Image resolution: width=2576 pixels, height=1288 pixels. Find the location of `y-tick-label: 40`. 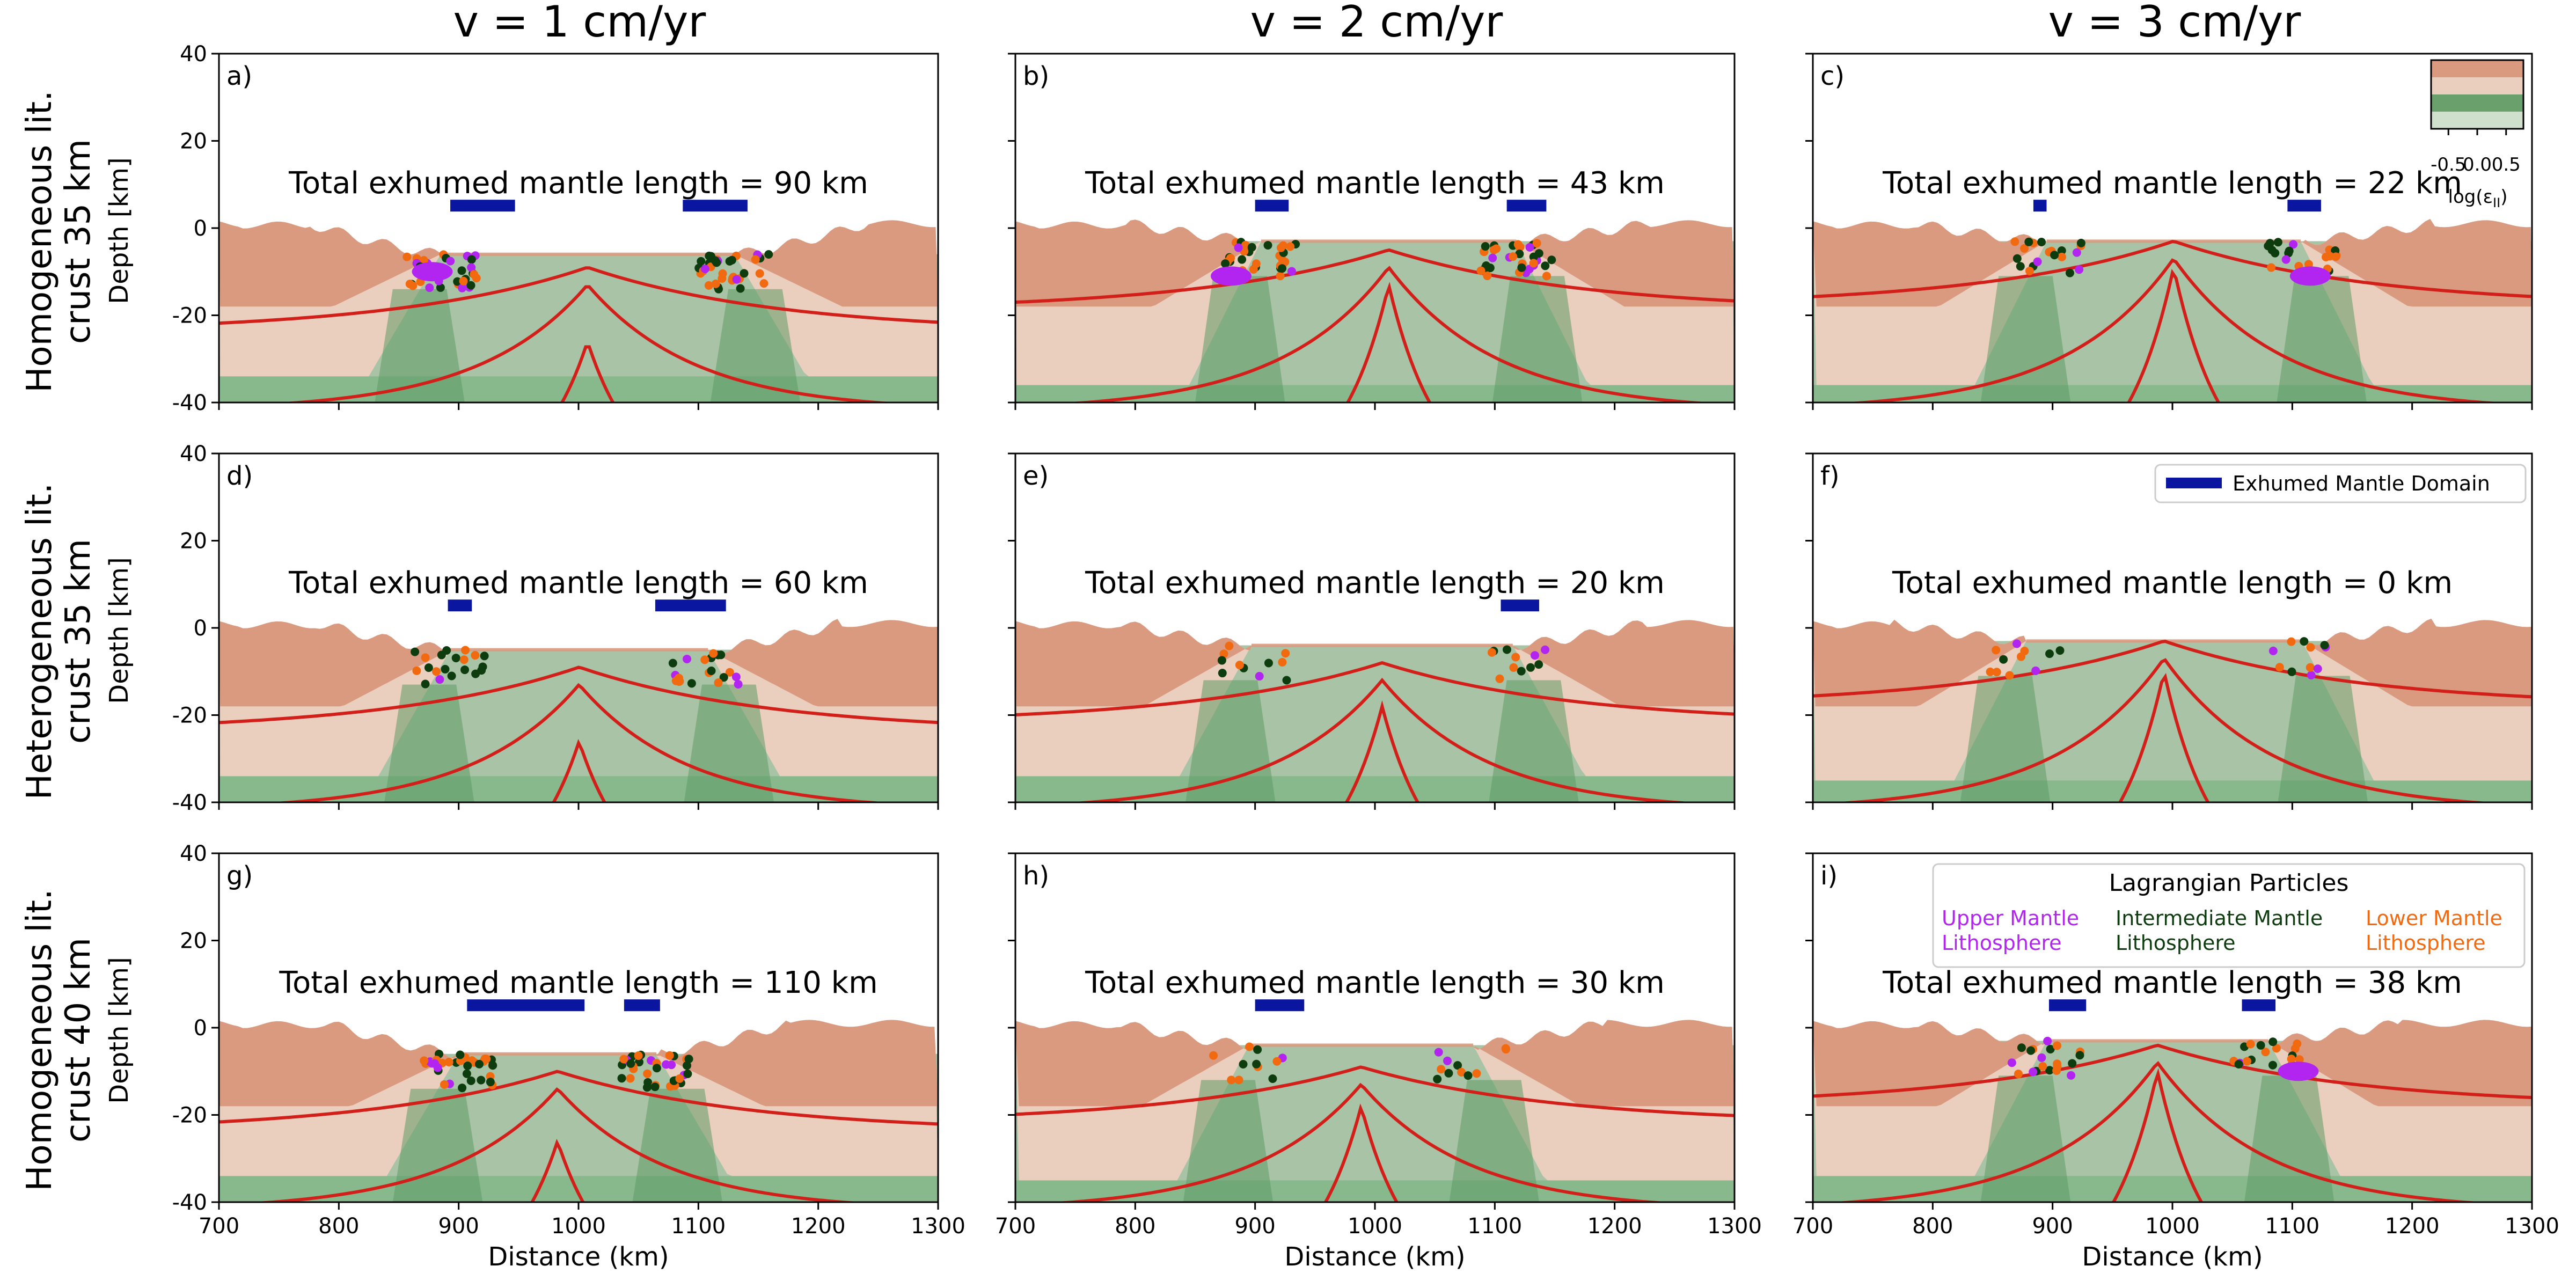

y-tick-label: 40 is located at coordinates (193, 54).